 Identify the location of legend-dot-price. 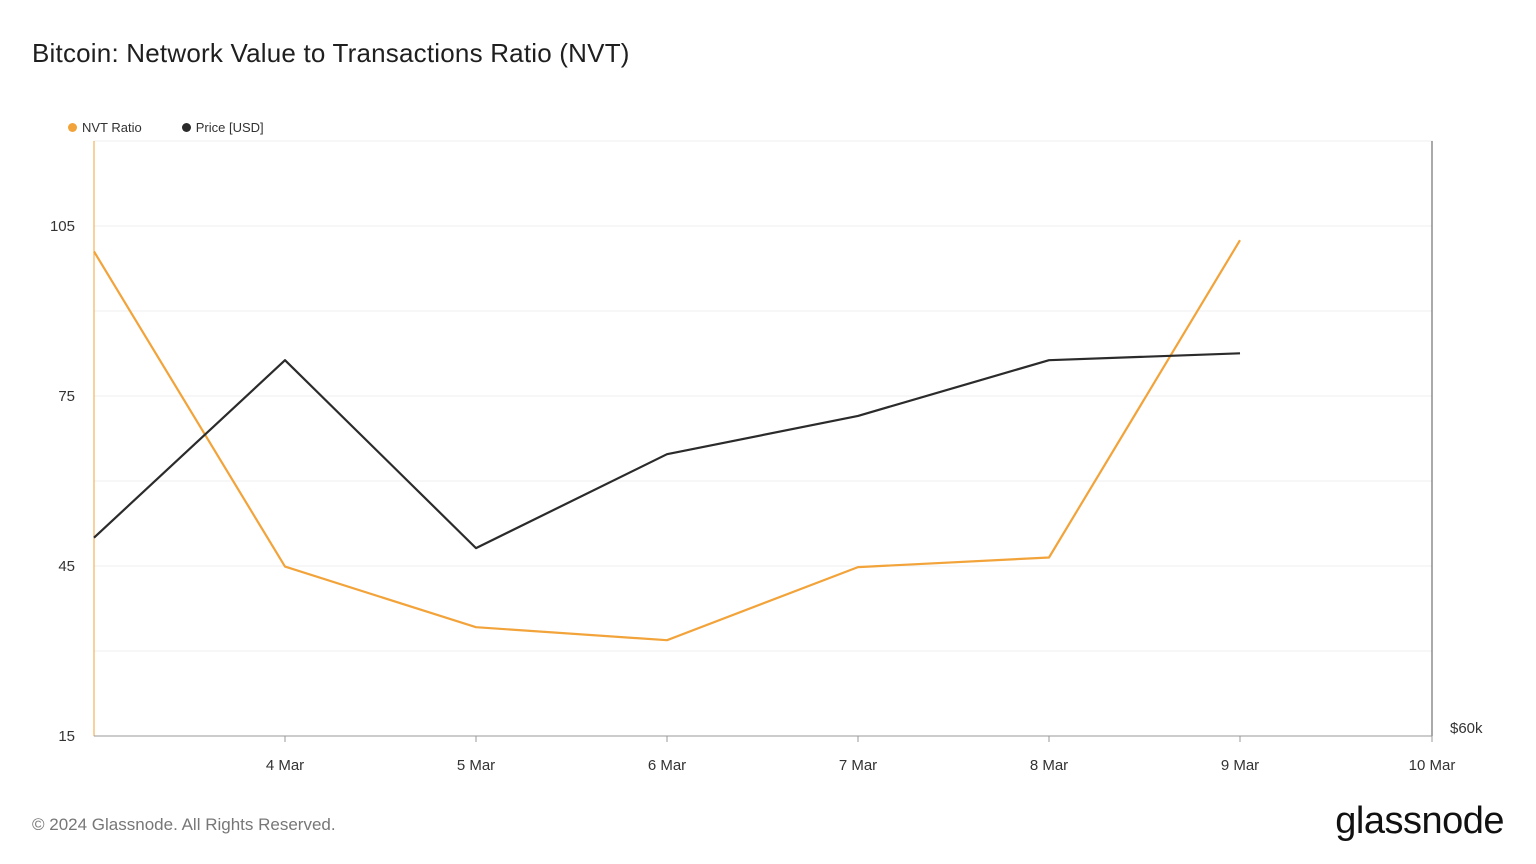
(186, 127).